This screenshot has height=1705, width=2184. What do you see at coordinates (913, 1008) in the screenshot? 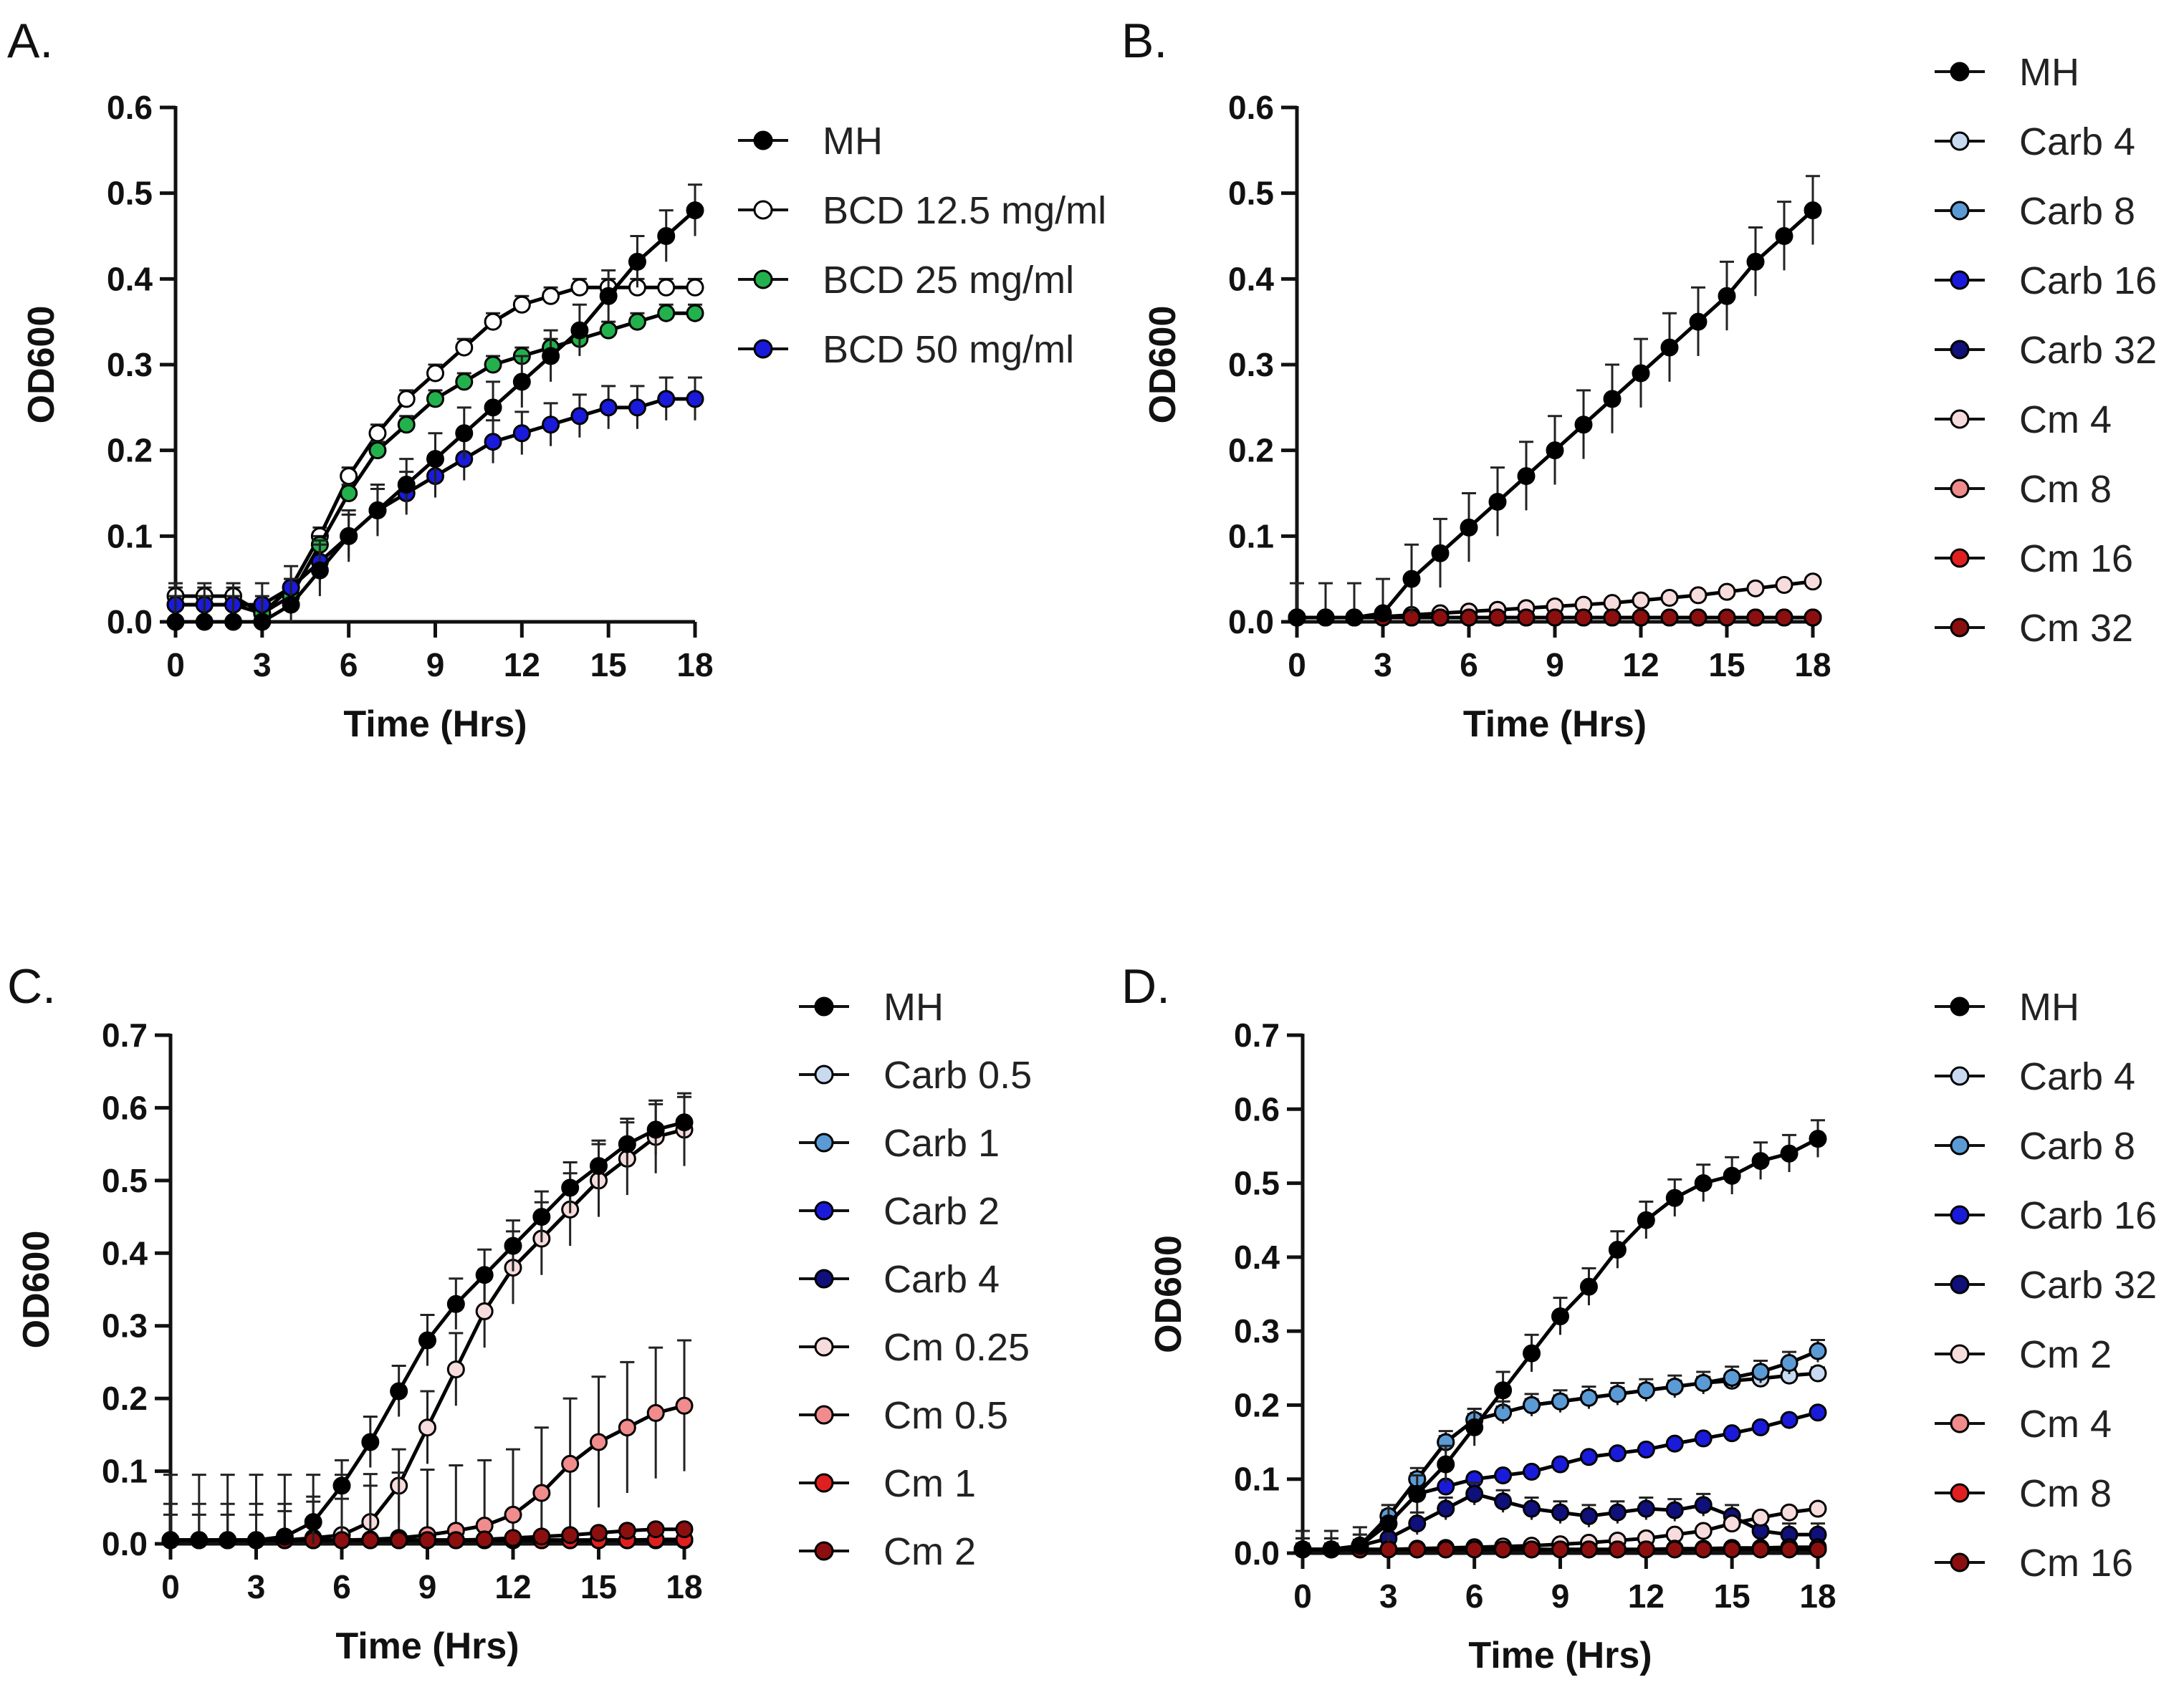
I see `legend-label: MH` at bounding box center [913, 1008].